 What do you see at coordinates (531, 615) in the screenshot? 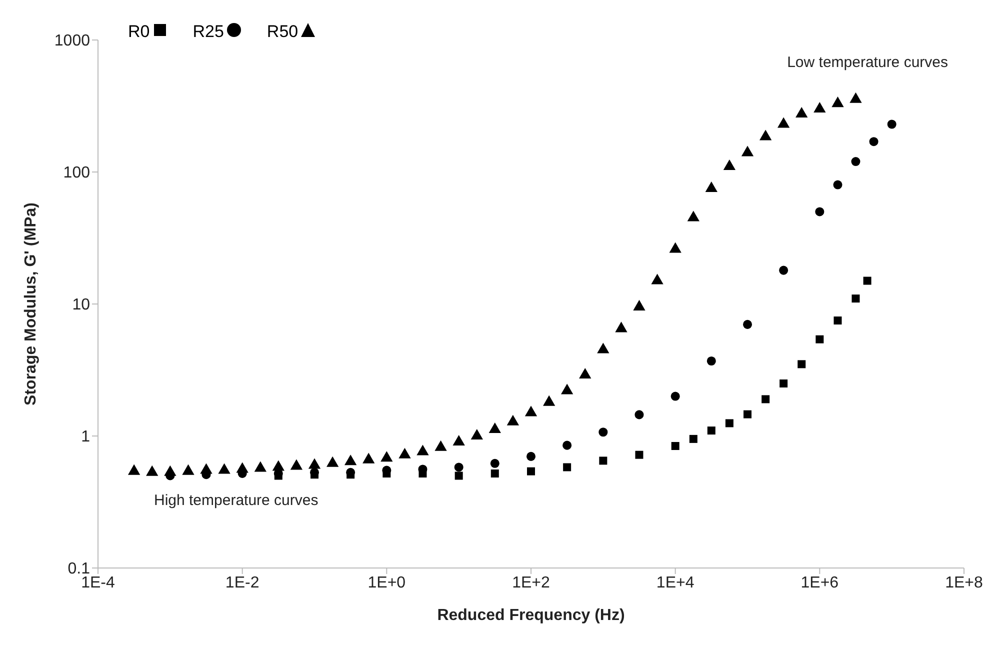
I see `x-axis-title: Reduced Frequency (Hz)` at bounding box center [531, 615].